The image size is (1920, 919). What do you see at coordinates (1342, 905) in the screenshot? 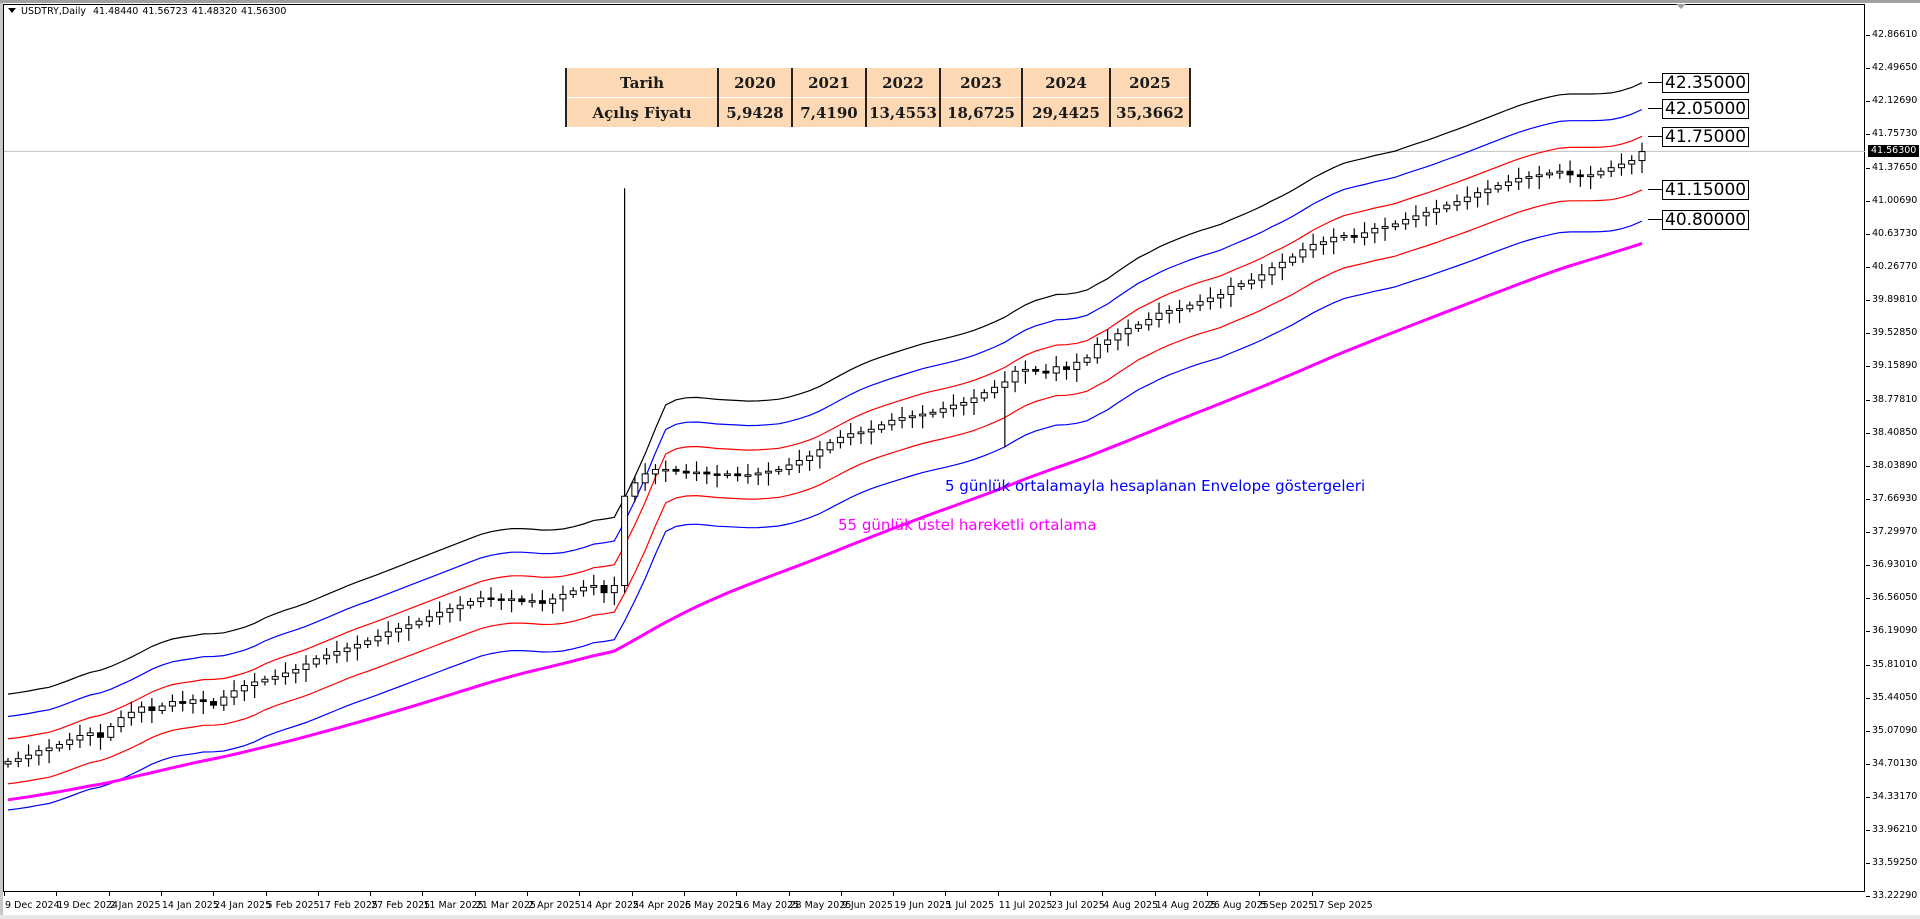
I see `x-axis-label: 17 Sep 2025` at bounding box center [1342, 905].